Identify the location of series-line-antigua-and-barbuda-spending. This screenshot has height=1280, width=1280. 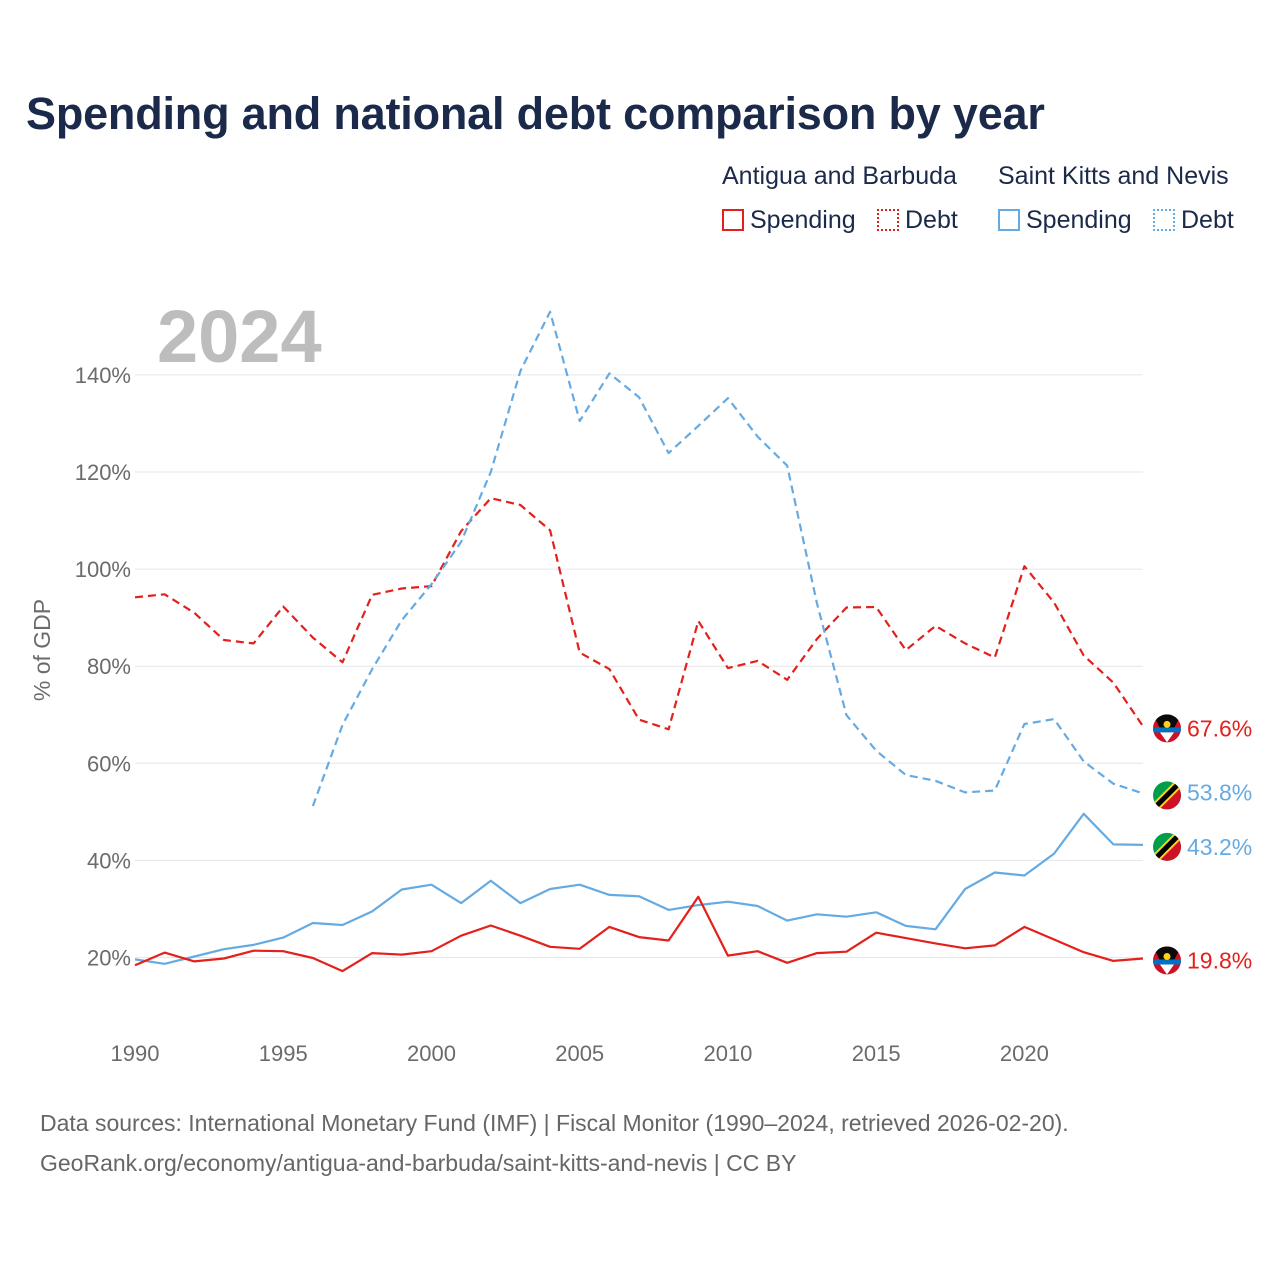
(639, 934).